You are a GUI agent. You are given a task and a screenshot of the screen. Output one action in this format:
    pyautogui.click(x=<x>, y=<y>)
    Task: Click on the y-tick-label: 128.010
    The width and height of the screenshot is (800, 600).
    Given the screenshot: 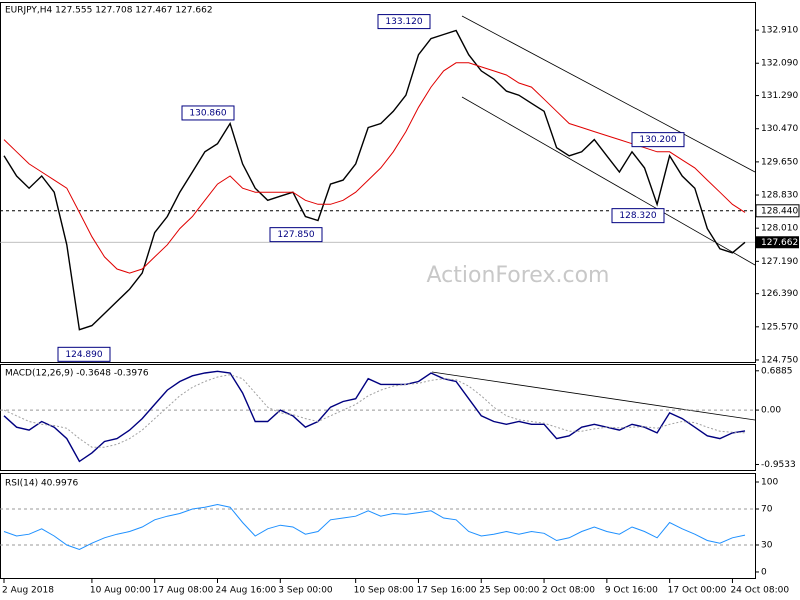 What is the action you would take?
    pyautogui.click(x=779, y=229)
    